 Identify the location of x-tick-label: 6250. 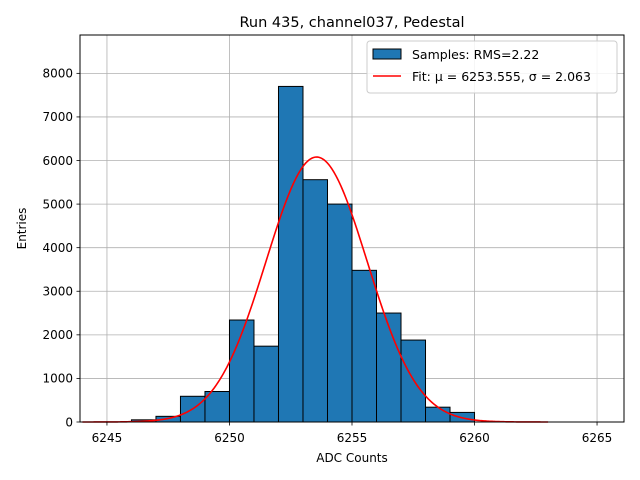
(229, 438).